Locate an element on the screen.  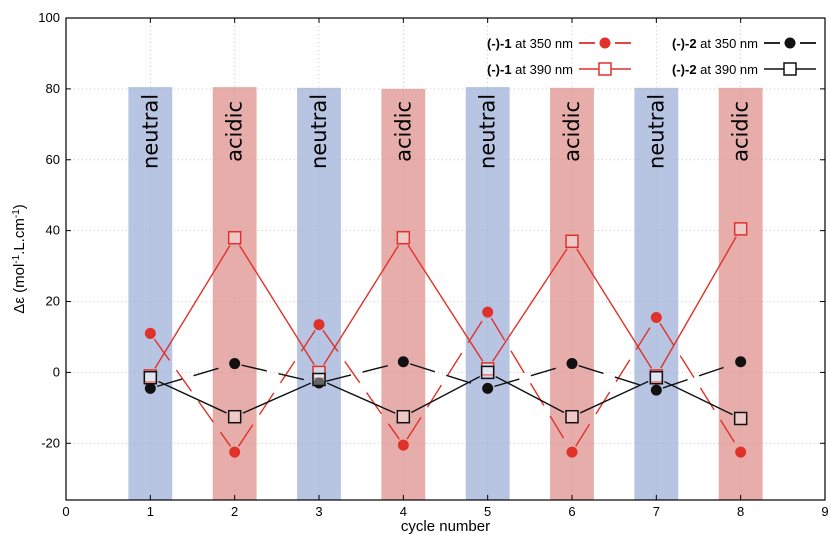
x-tick-label: 9 is located at coordinates (824, 511).